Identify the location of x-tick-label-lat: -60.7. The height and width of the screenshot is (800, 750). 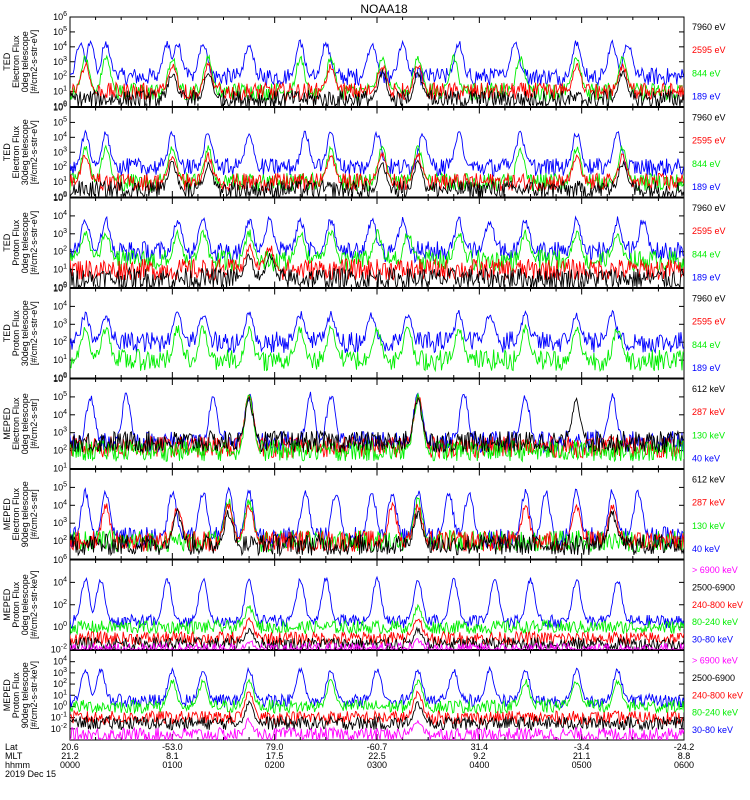
(377, 747).